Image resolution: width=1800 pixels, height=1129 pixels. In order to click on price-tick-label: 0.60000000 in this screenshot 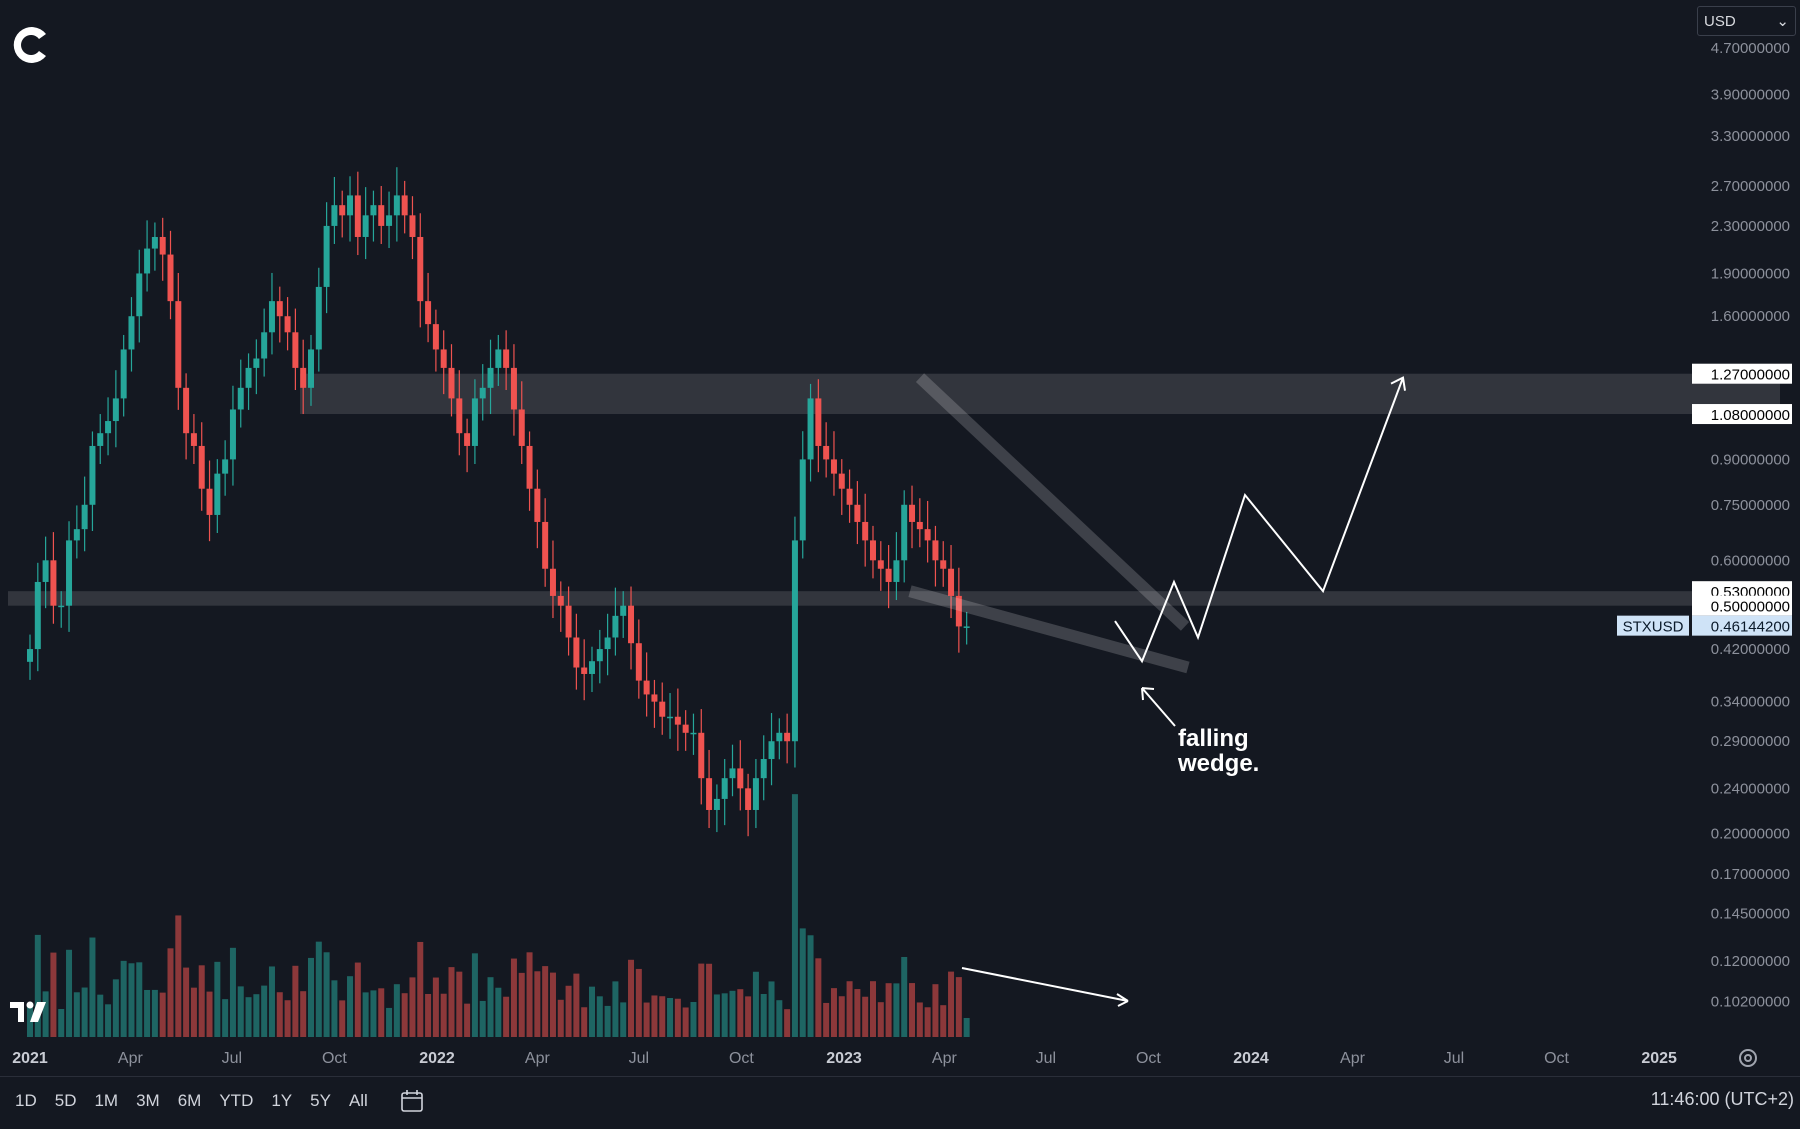, I will do `click(1750, 560)`.